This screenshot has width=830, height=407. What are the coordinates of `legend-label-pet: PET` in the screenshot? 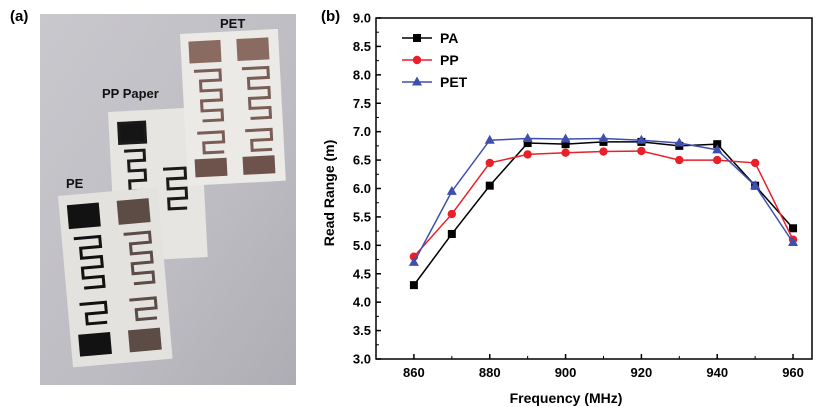 It's located at (454, 82).